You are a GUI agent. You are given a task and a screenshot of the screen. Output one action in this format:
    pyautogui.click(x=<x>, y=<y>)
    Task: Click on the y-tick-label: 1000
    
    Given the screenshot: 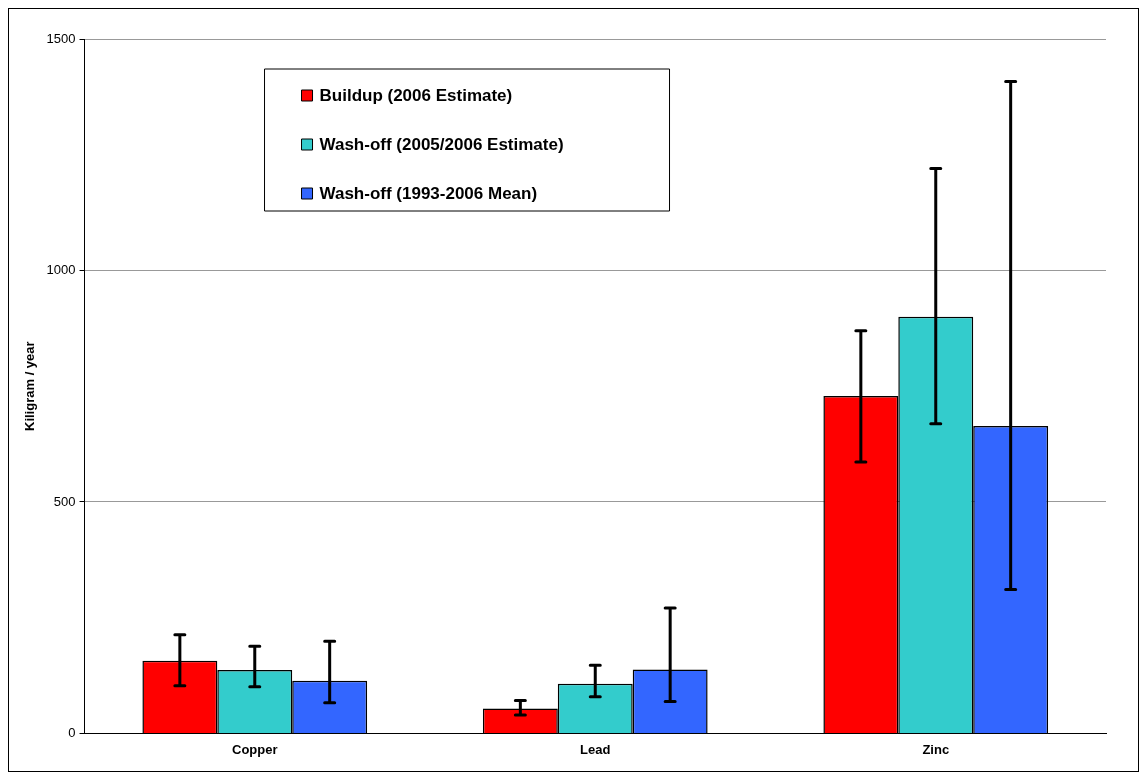 What is the action you would take?
    pyautogui.click(x=61, y=270)
    